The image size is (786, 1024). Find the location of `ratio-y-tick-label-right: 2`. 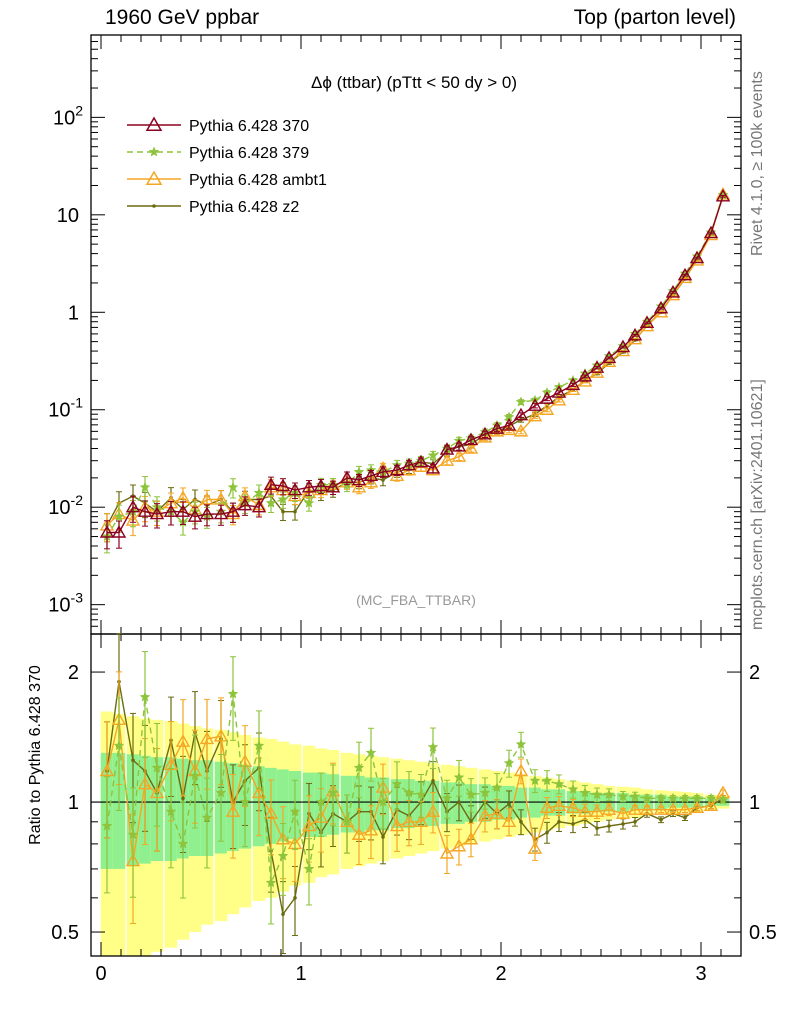

ratio-y-tick-label-right: 2 is located at coordinates (754, 673).